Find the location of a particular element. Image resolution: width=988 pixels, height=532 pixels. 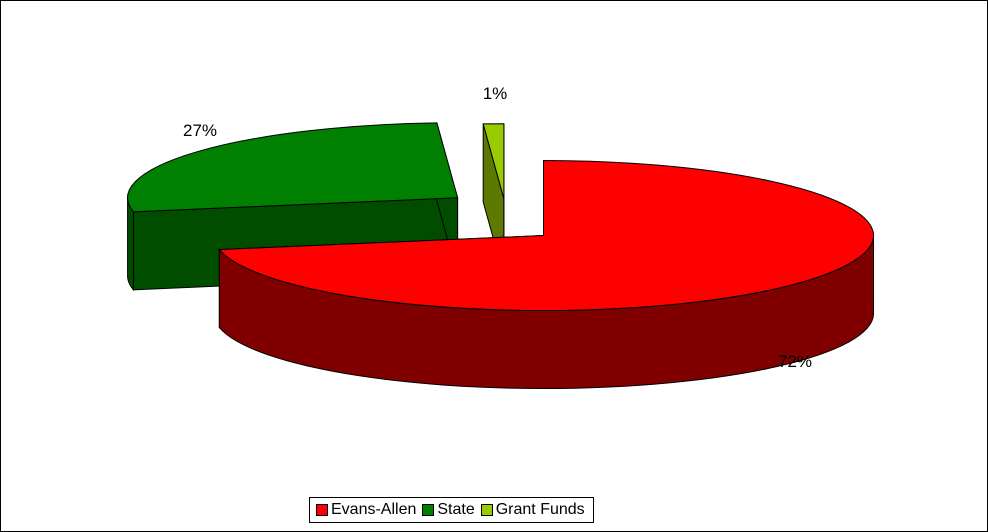

legend-swatch-evans-allen is located at coordinates (322, 510).